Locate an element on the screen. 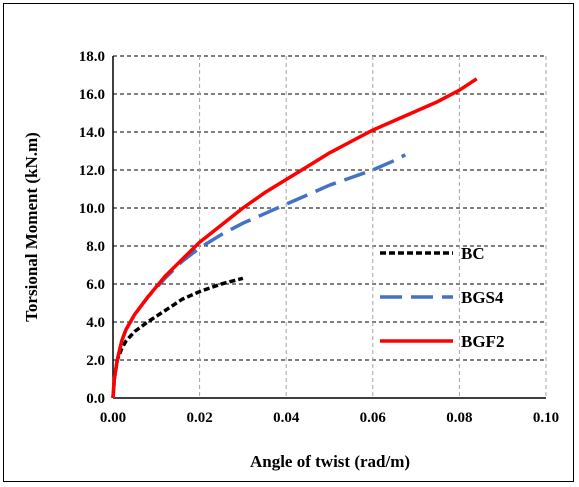 The height and width of the screenshot is (487, 579). y-tick-label: 6.0 is located at coordinates (95, 285).